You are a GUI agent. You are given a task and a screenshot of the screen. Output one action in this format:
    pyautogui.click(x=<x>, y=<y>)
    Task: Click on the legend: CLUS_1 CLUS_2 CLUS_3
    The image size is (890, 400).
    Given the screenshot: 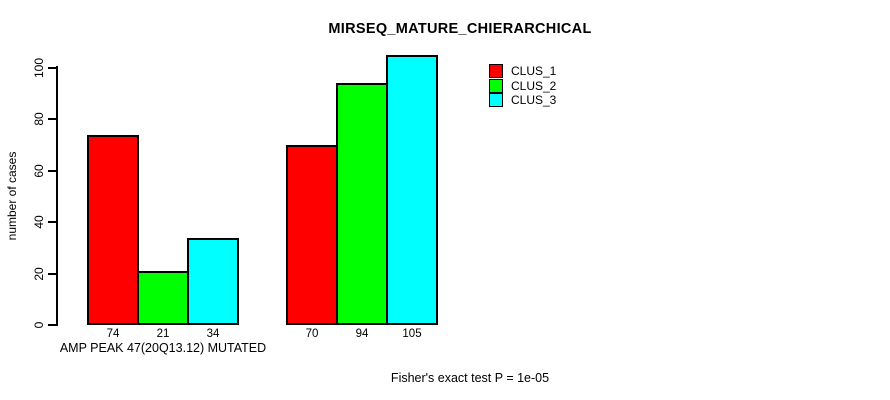 What is the action you would take?
    pyautogui.click(x=522, y=86)
    